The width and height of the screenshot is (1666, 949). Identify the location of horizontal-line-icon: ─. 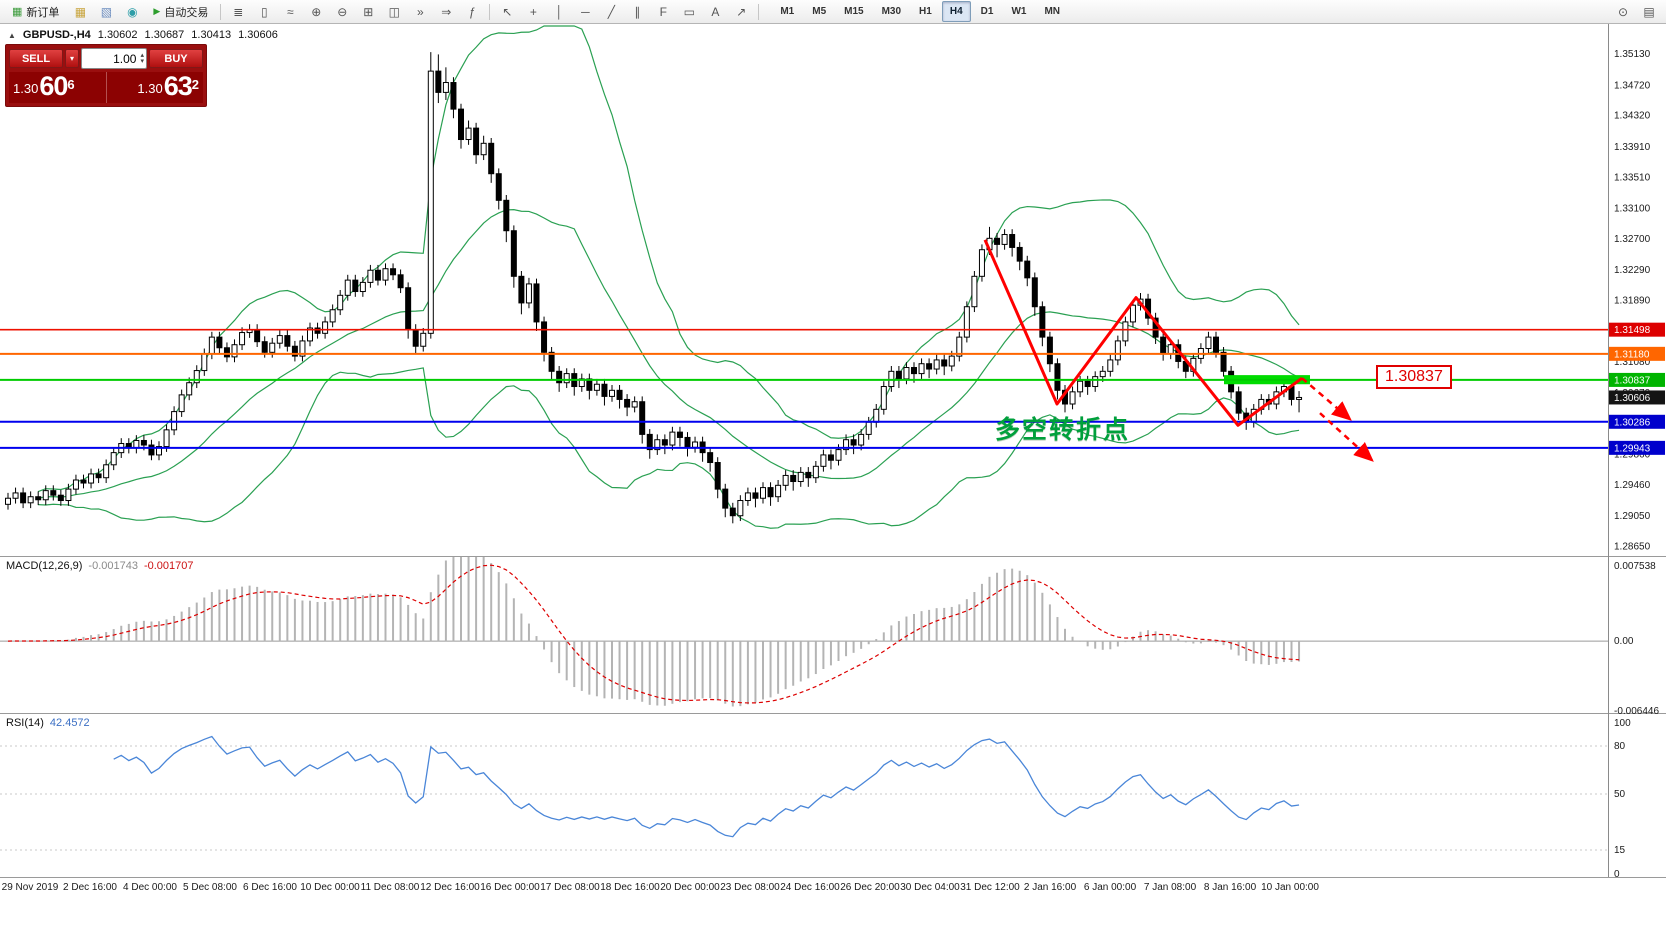
(585, 11).